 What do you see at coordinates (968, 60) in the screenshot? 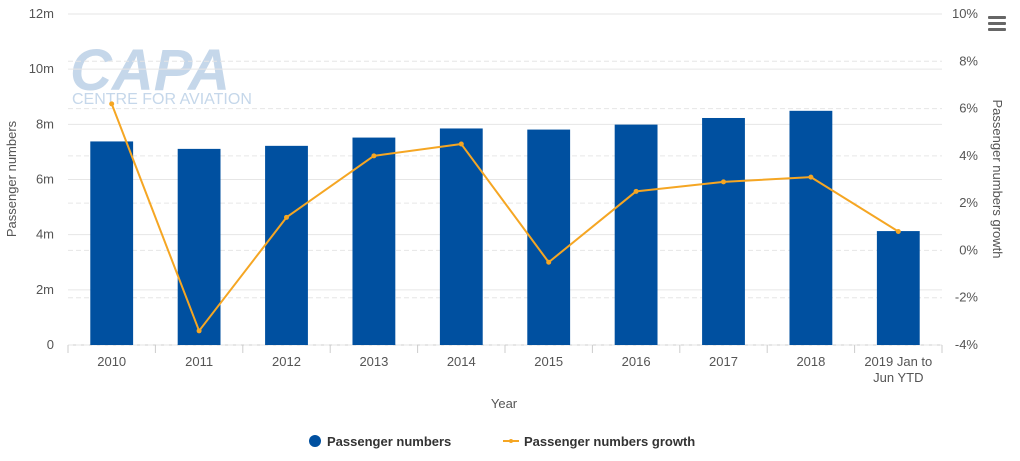
I see `y2-tick-label: 8%` at bounding box center [968, 60].